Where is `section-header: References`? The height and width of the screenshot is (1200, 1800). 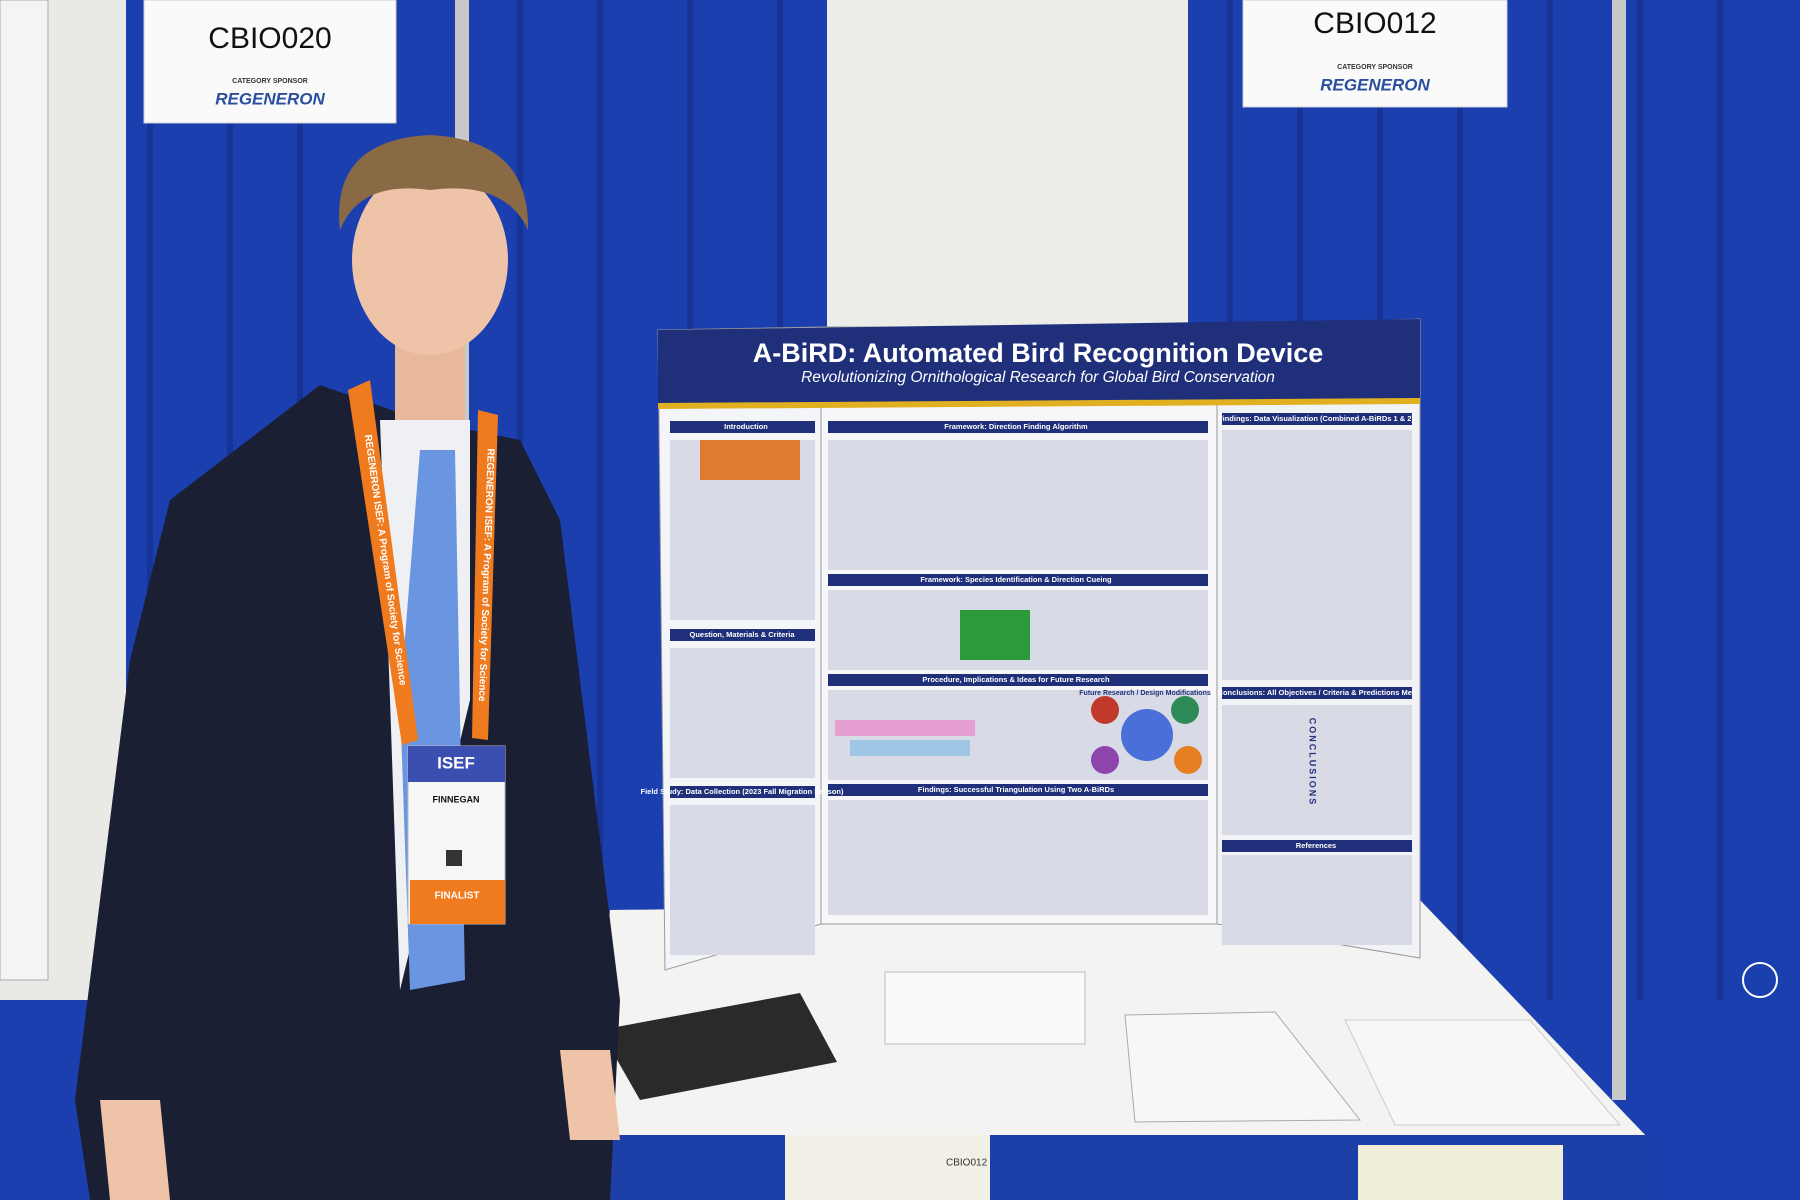 section-header: References is located at coordinates (1316, 845).